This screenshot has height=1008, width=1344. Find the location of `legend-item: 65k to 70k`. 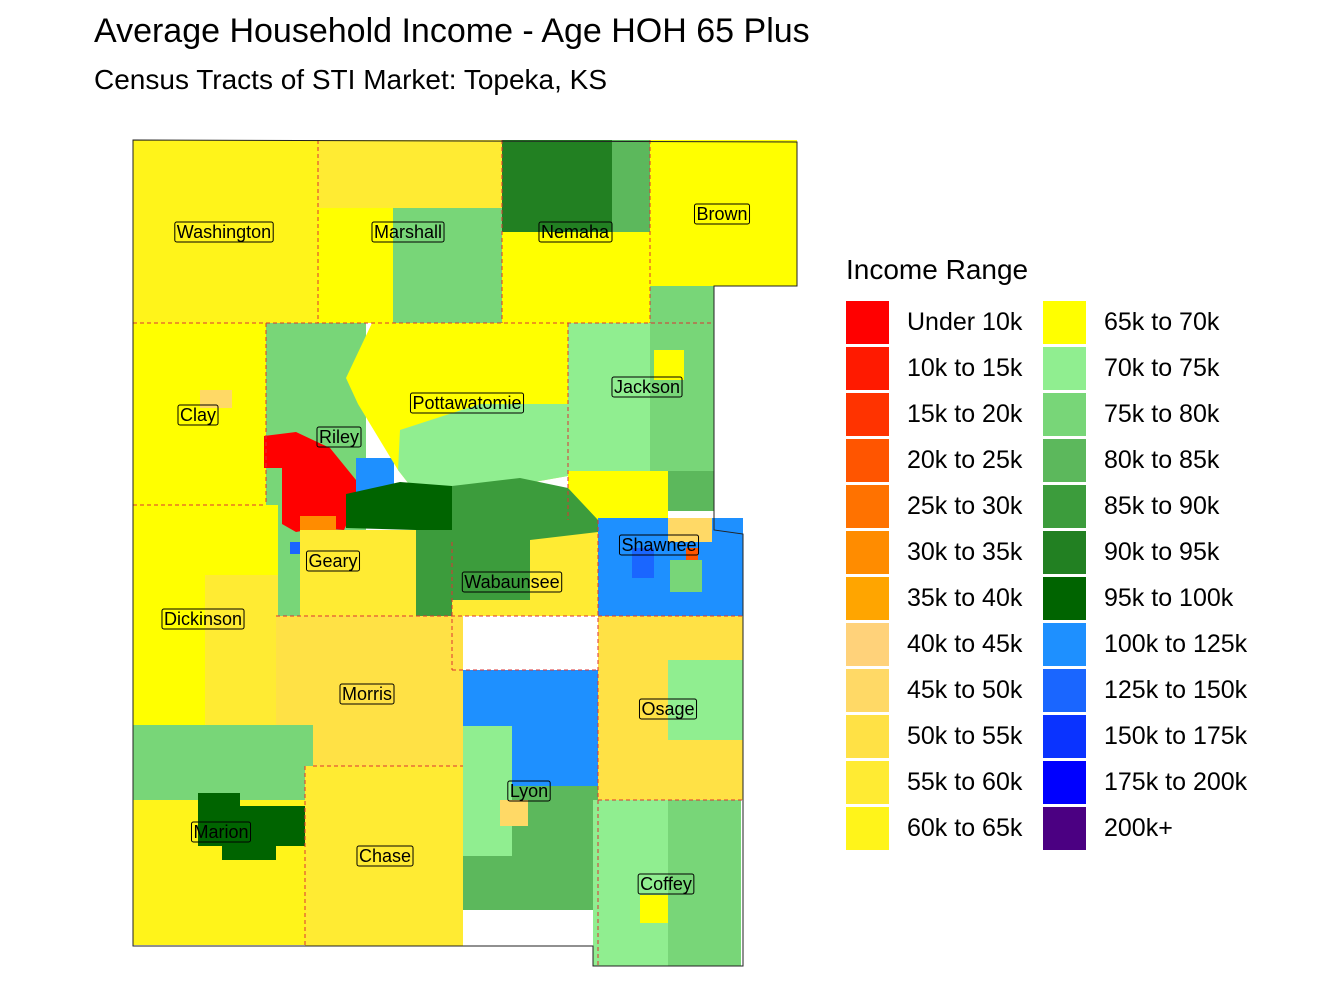

legend-item: 65k to 70k is located at coordinates (1143, 323).